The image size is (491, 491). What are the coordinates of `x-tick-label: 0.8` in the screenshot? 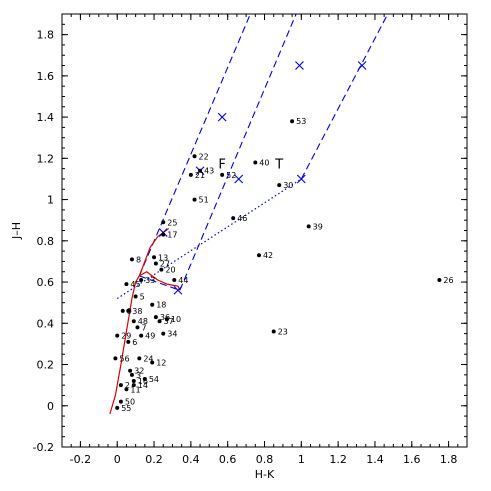 It's located at (265, 459).